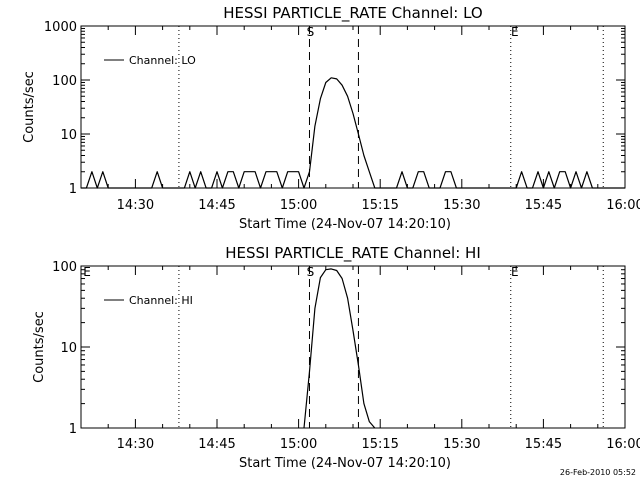 Image resolution: width=640 pixels, height=480 pixels. I want to click on end-marker-label-left: E, so click(87, 272).